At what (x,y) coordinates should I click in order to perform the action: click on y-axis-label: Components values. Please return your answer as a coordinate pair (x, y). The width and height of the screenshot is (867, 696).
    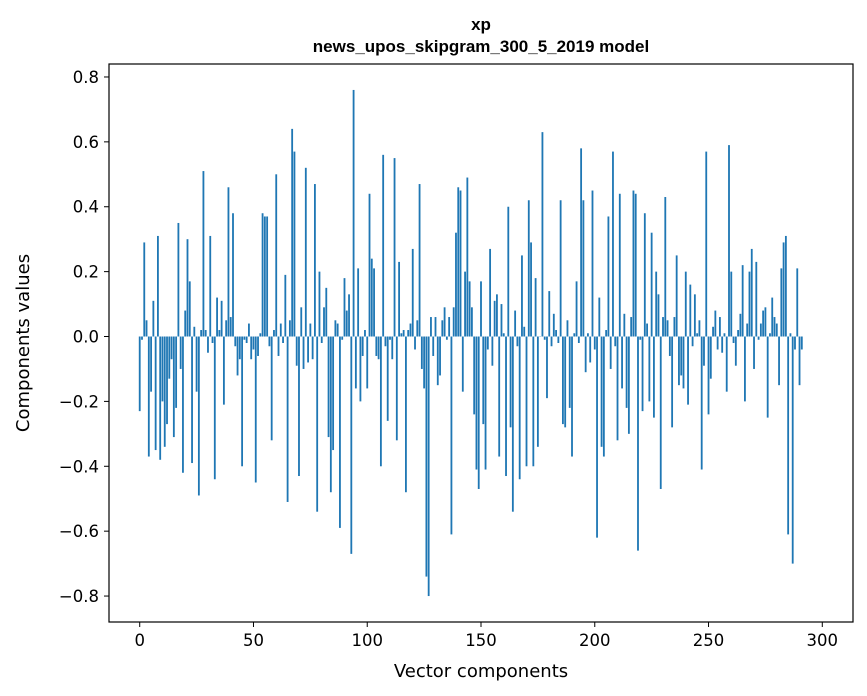
    Looking at the image, I should click on (23, 343).